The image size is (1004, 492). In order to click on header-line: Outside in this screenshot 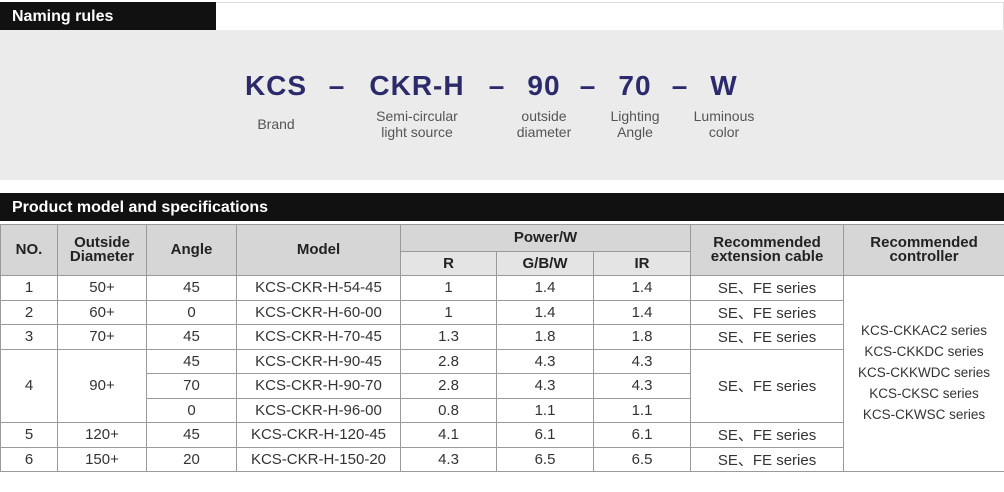, I will do `click(102, 242)`.